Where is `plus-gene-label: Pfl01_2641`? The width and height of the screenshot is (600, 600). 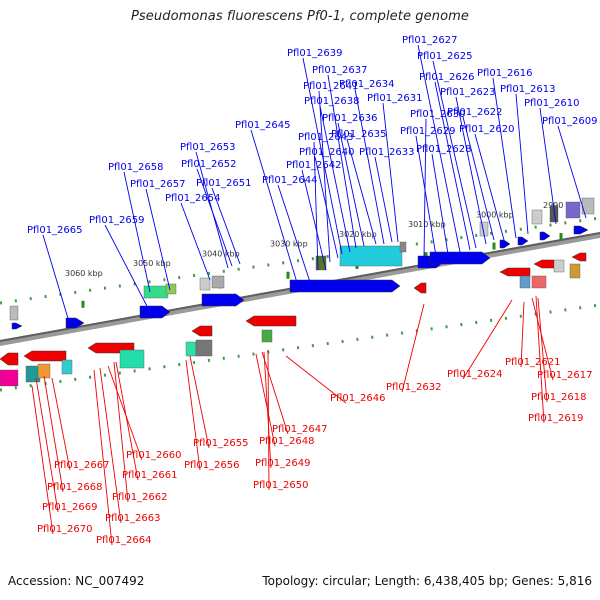 plus-gene-label: Pfl01_2641 is located at coordinates (331, 86).